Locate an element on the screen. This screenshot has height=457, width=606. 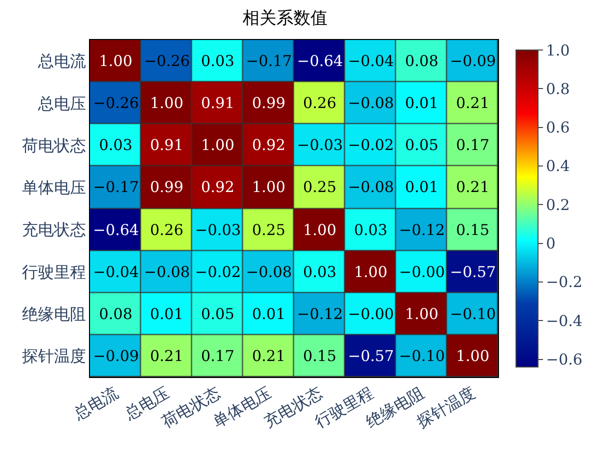
y-tick-label: 总电流 is located at coordinates (61, 61).